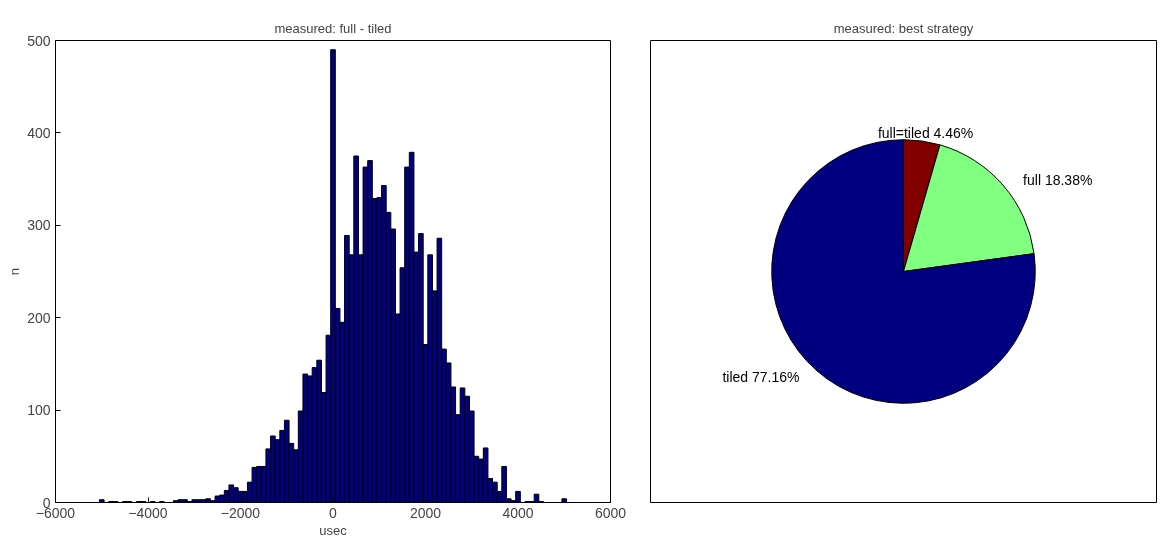 Image resolution: width=1168 pixels, height=544 pixels. What do you see at coordinates (903, 28) in the screenshot?
I see `chart-title: measured: best strategy` at bounding box center [903, 28].